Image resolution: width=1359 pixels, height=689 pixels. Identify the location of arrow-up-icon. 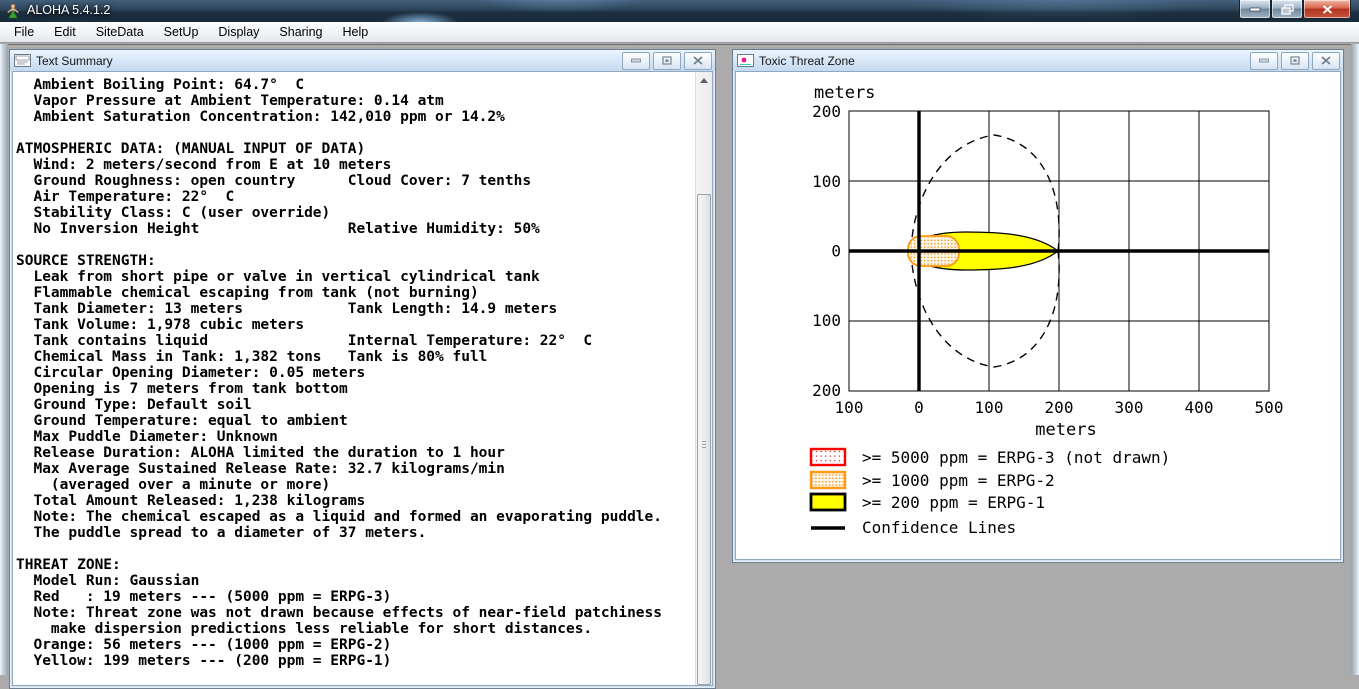
(704, 80).